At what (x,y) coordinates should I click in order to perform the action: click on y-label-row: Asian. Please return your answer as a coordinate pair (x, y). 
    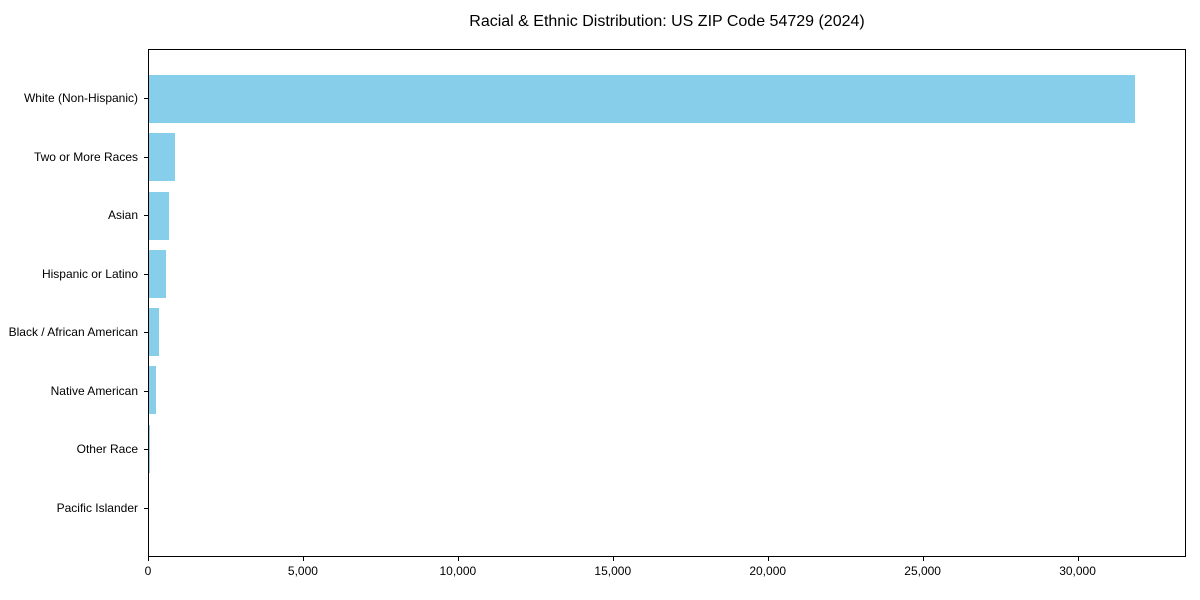
    Looking at the image, I should click on (74, 215).